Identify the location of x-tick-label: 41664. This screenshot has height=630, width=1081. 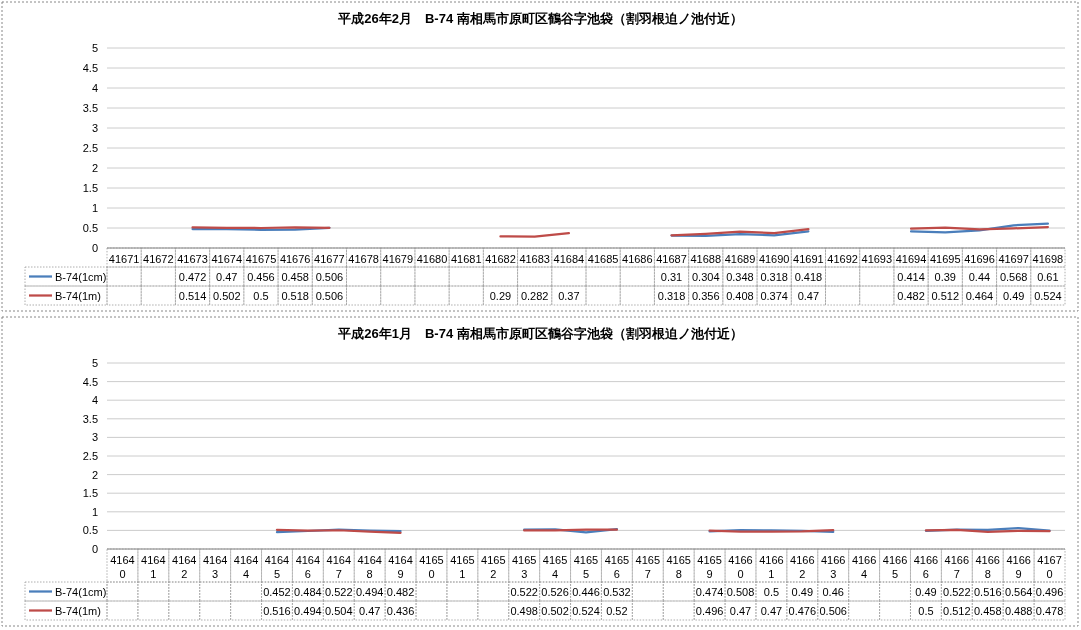
(864, 567).